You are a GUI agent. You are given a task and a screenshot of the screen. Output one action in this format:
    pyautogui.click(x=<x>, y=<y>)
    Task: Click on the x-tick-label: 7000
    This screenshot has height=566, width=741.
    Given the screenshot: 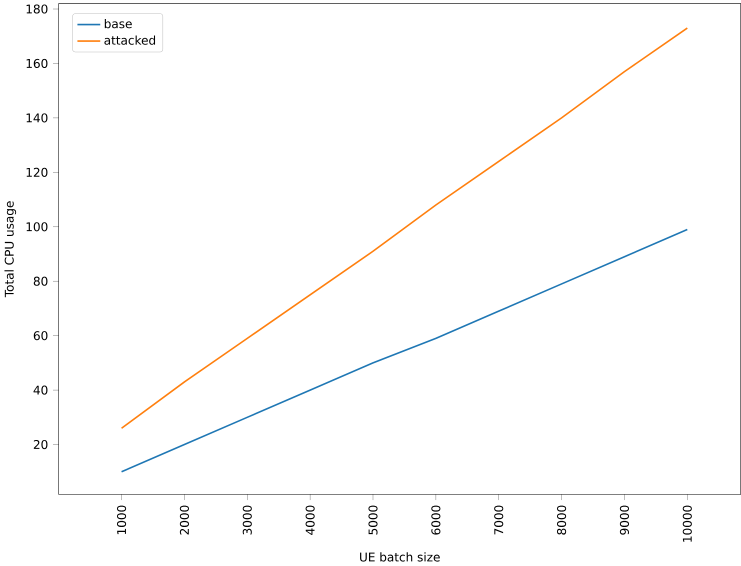 What is the action you would take?
    pyautogui.click(x=499, y=520)
    